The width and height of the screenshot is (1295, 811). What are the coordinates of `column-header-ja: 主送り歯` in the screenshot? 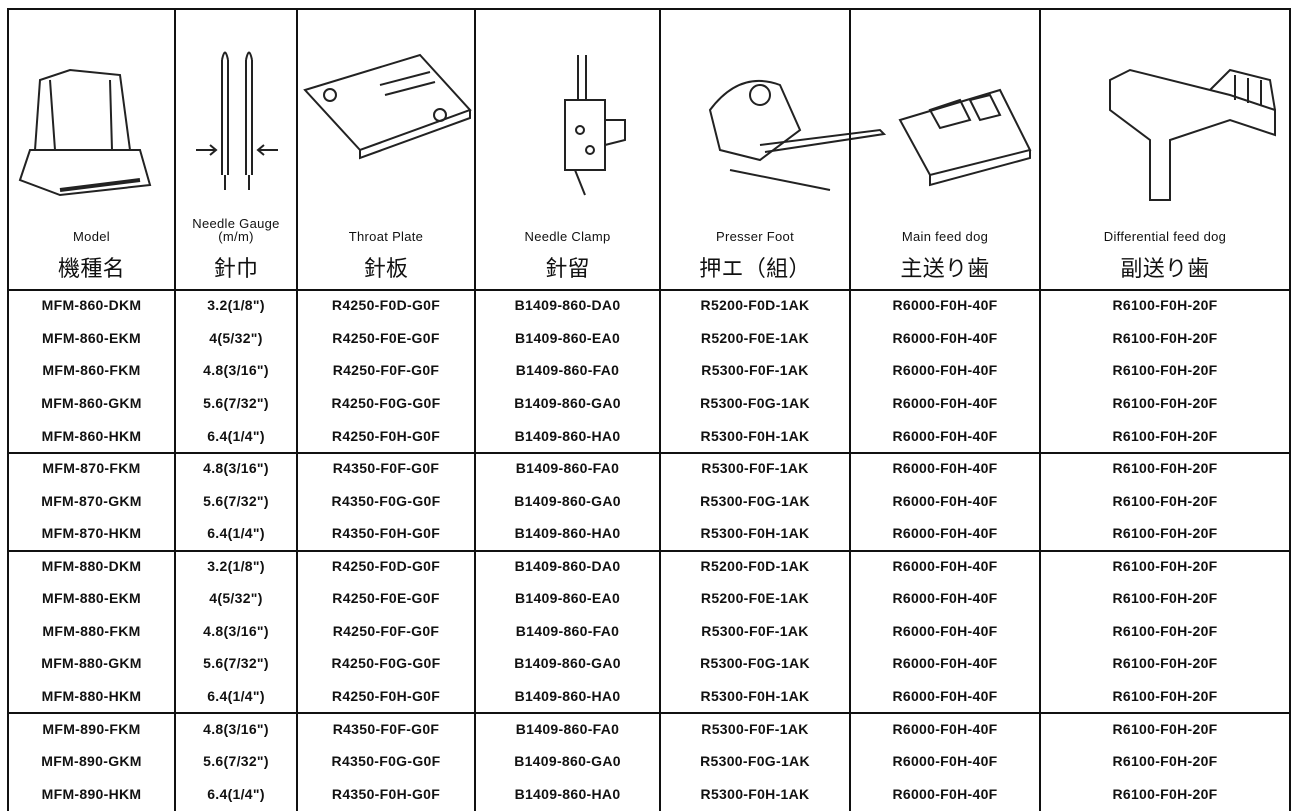 It's located at (945, 268).